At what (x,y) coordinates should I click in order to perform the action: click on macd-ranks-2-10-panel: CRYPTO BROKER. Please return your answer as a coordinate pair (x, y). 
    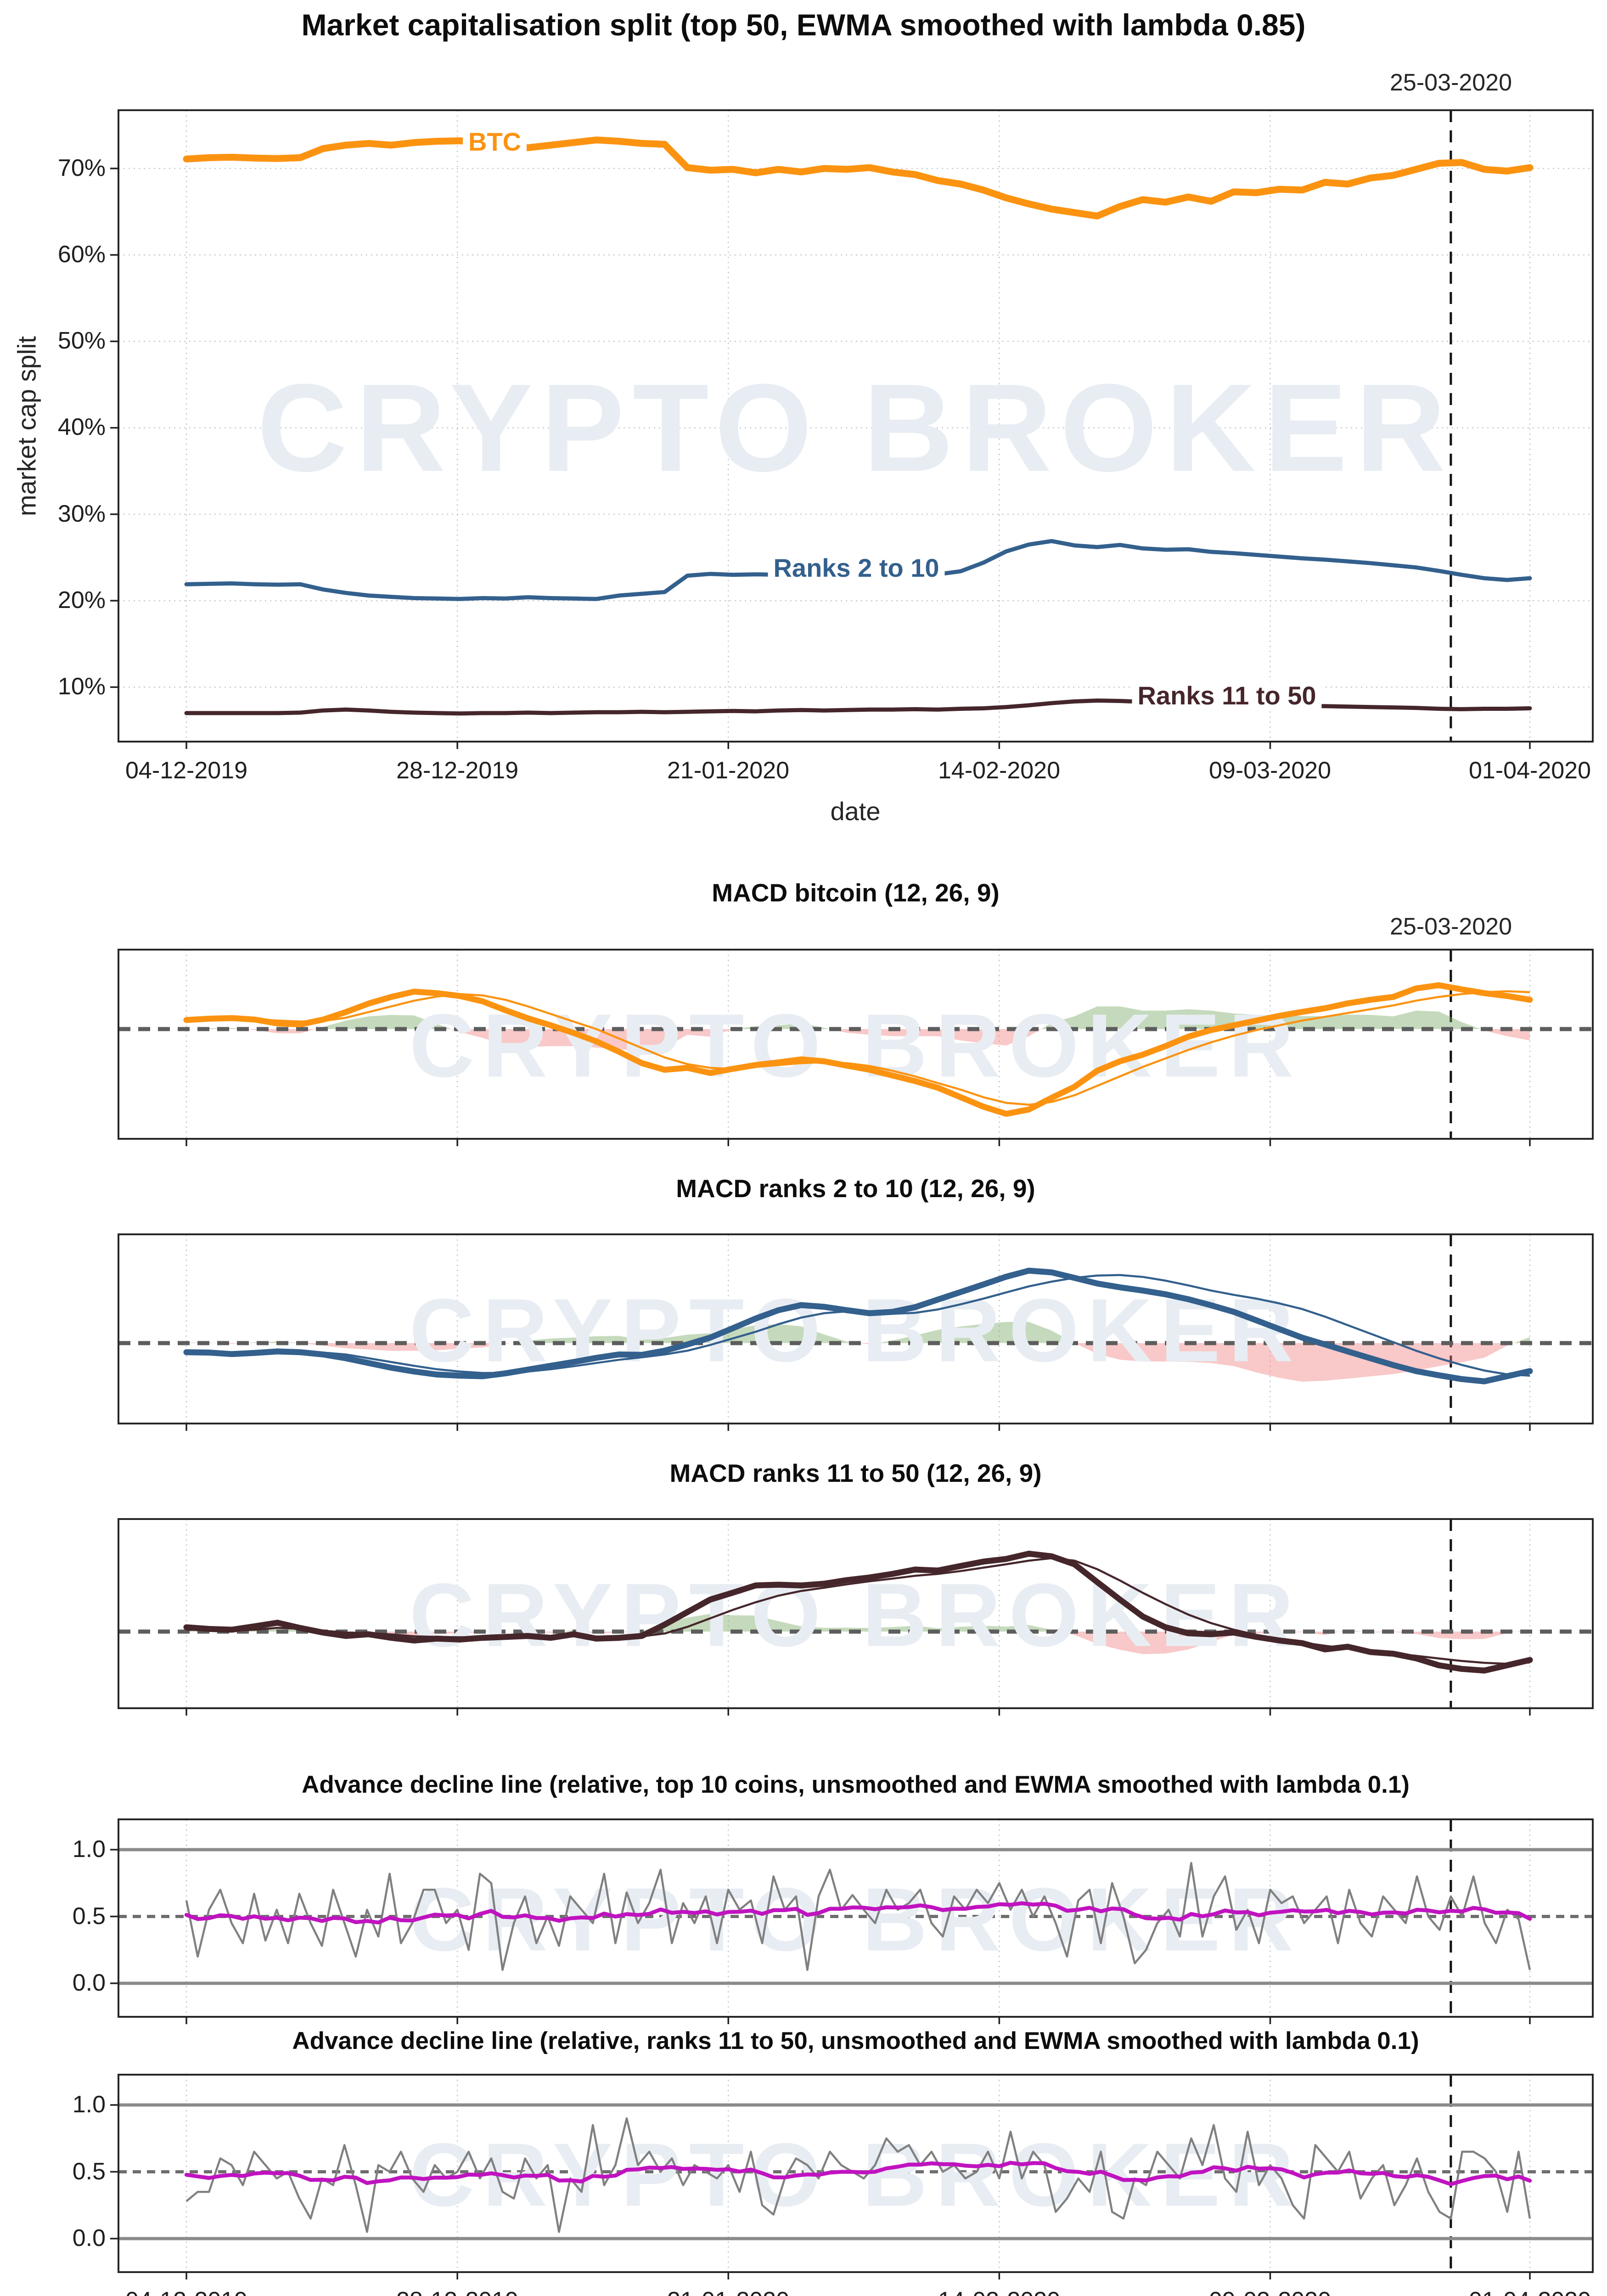
    Looking at the image, I should click on (856, 1332).